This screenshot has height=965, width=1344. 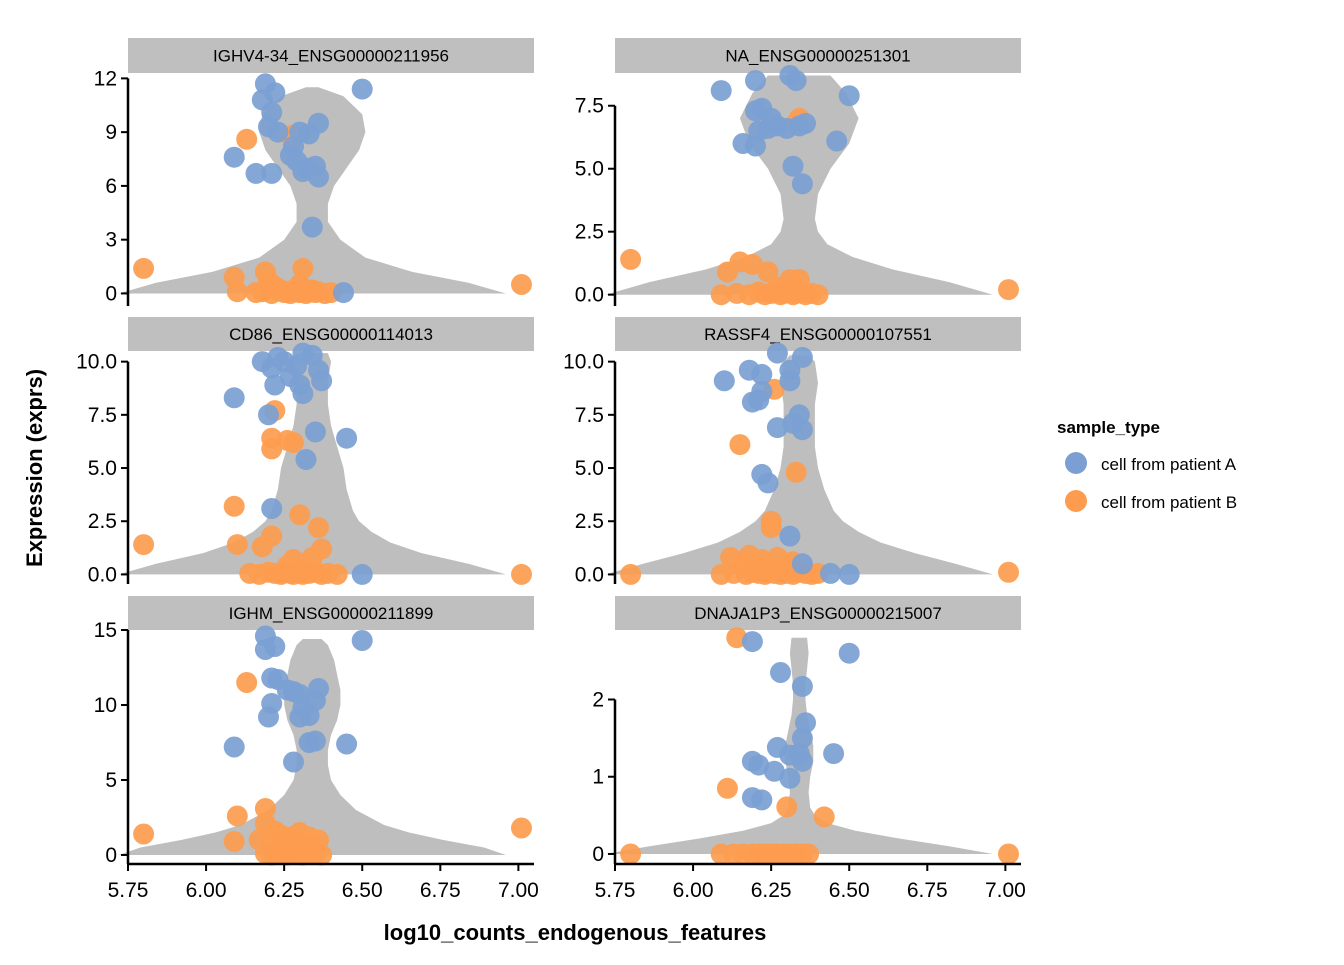 What do you see at coordinates (34, 468) in the screenshot?
I see `y-axis-label: Expression (exprs)` at bounding box center [34, 468].